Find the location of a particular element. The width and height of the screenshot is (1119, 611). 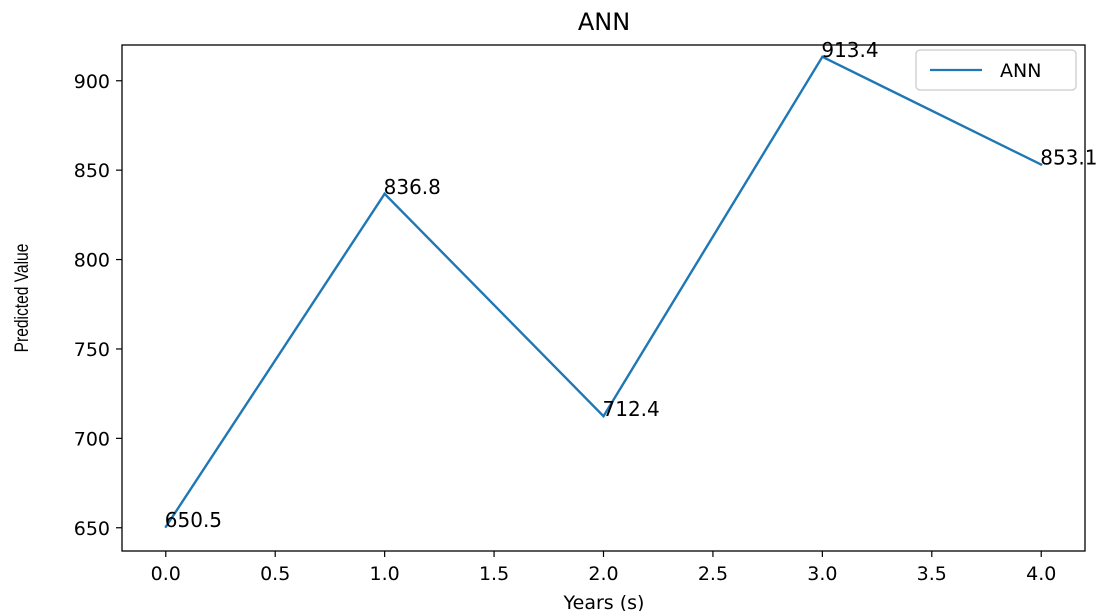

y-tick-label: 900 is located at coordinates (92, 82).